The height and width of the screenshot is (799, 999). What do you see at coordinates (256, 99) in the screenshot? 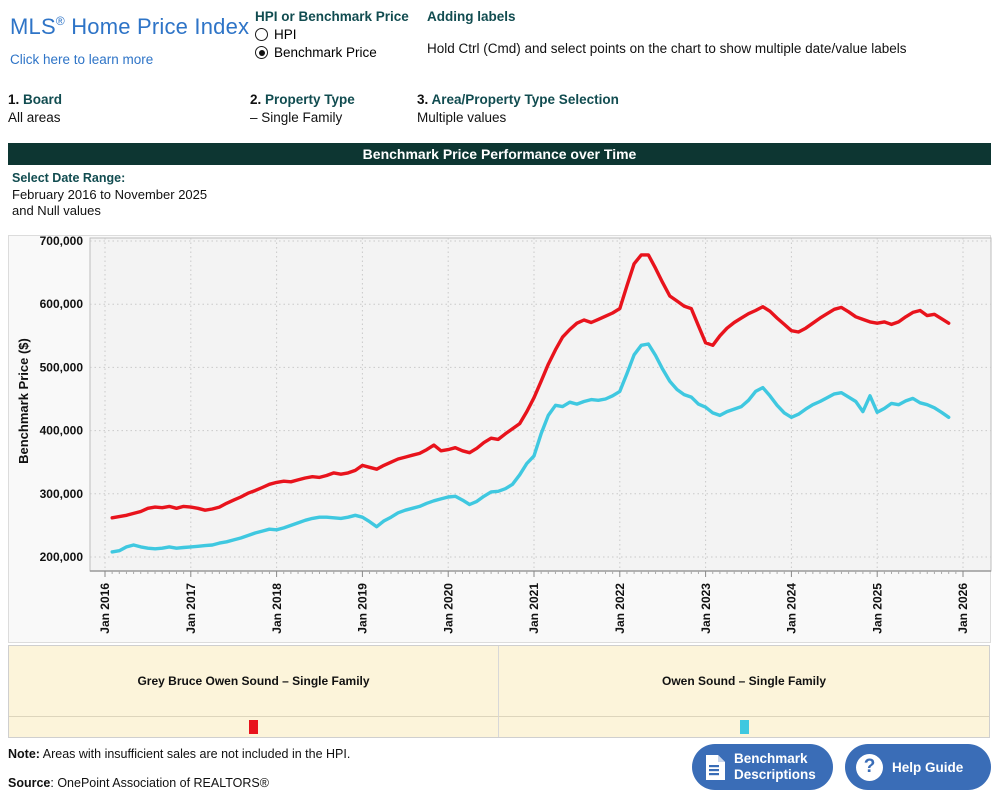
I see `step-number: 2.` at bounding box center [256, 99].